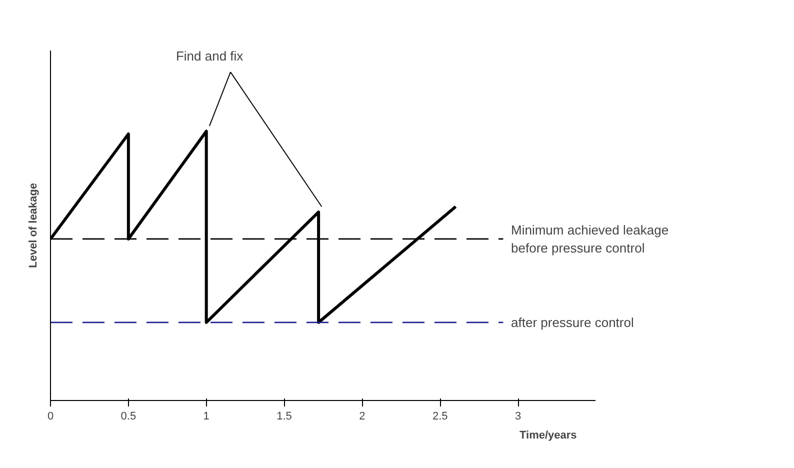  Describe the element at coordinates (590, 239) in the screenshot. I see `ref-line-label: Minimum achieved leakage before pressure control` at that location.